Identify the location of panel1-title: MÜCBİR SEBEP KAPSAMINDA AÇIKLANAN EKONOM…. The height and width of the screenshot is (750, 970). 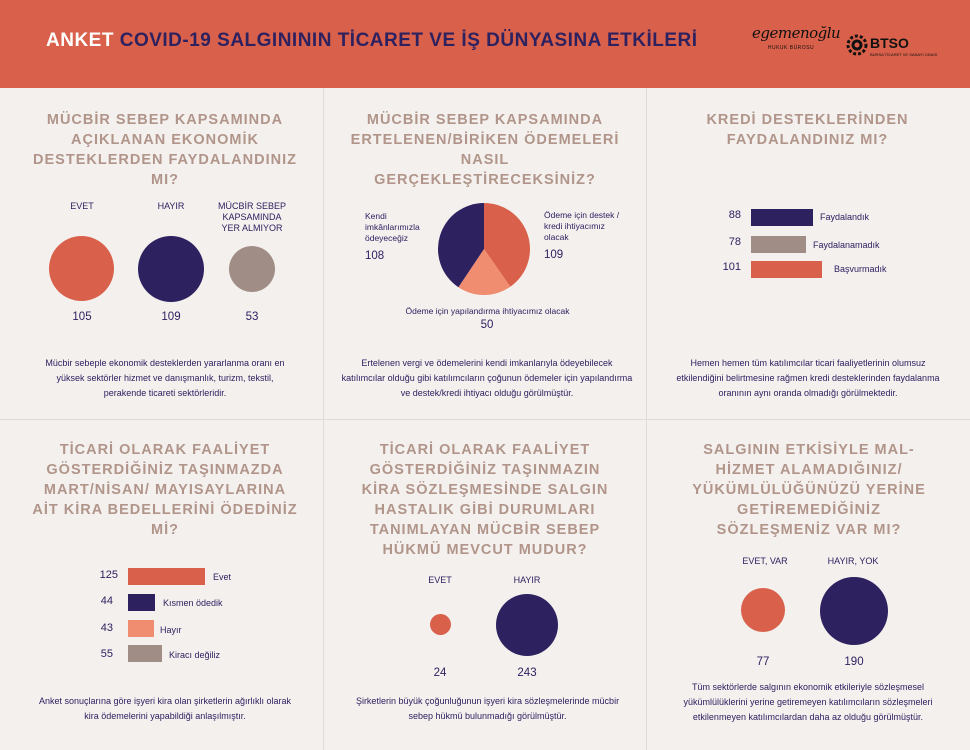
(165, 150).